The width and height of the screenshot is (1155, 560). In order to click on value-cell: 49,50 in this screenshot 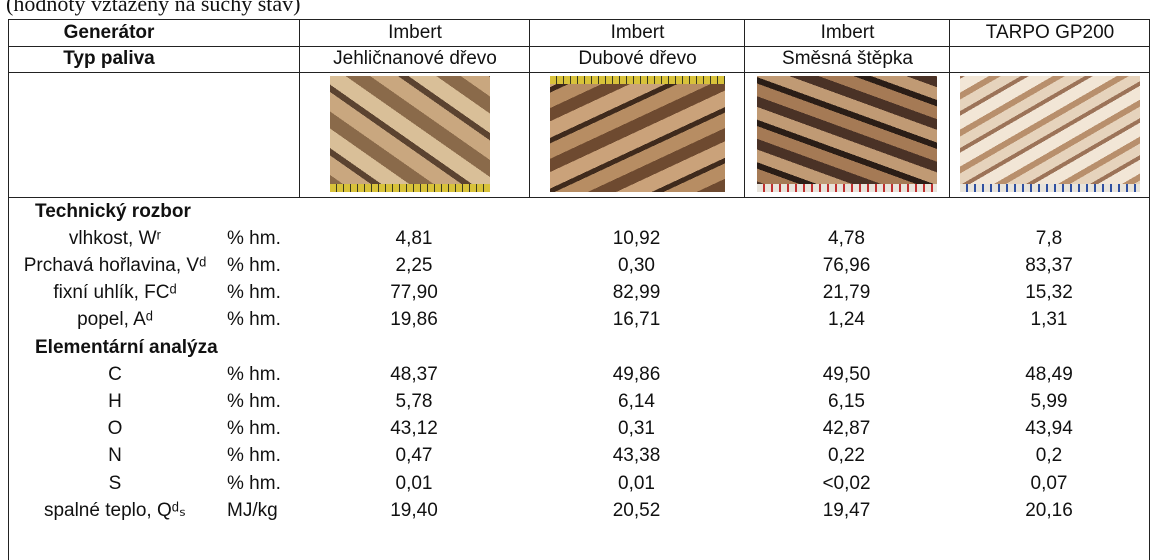, I will do `click(846, 374)`.